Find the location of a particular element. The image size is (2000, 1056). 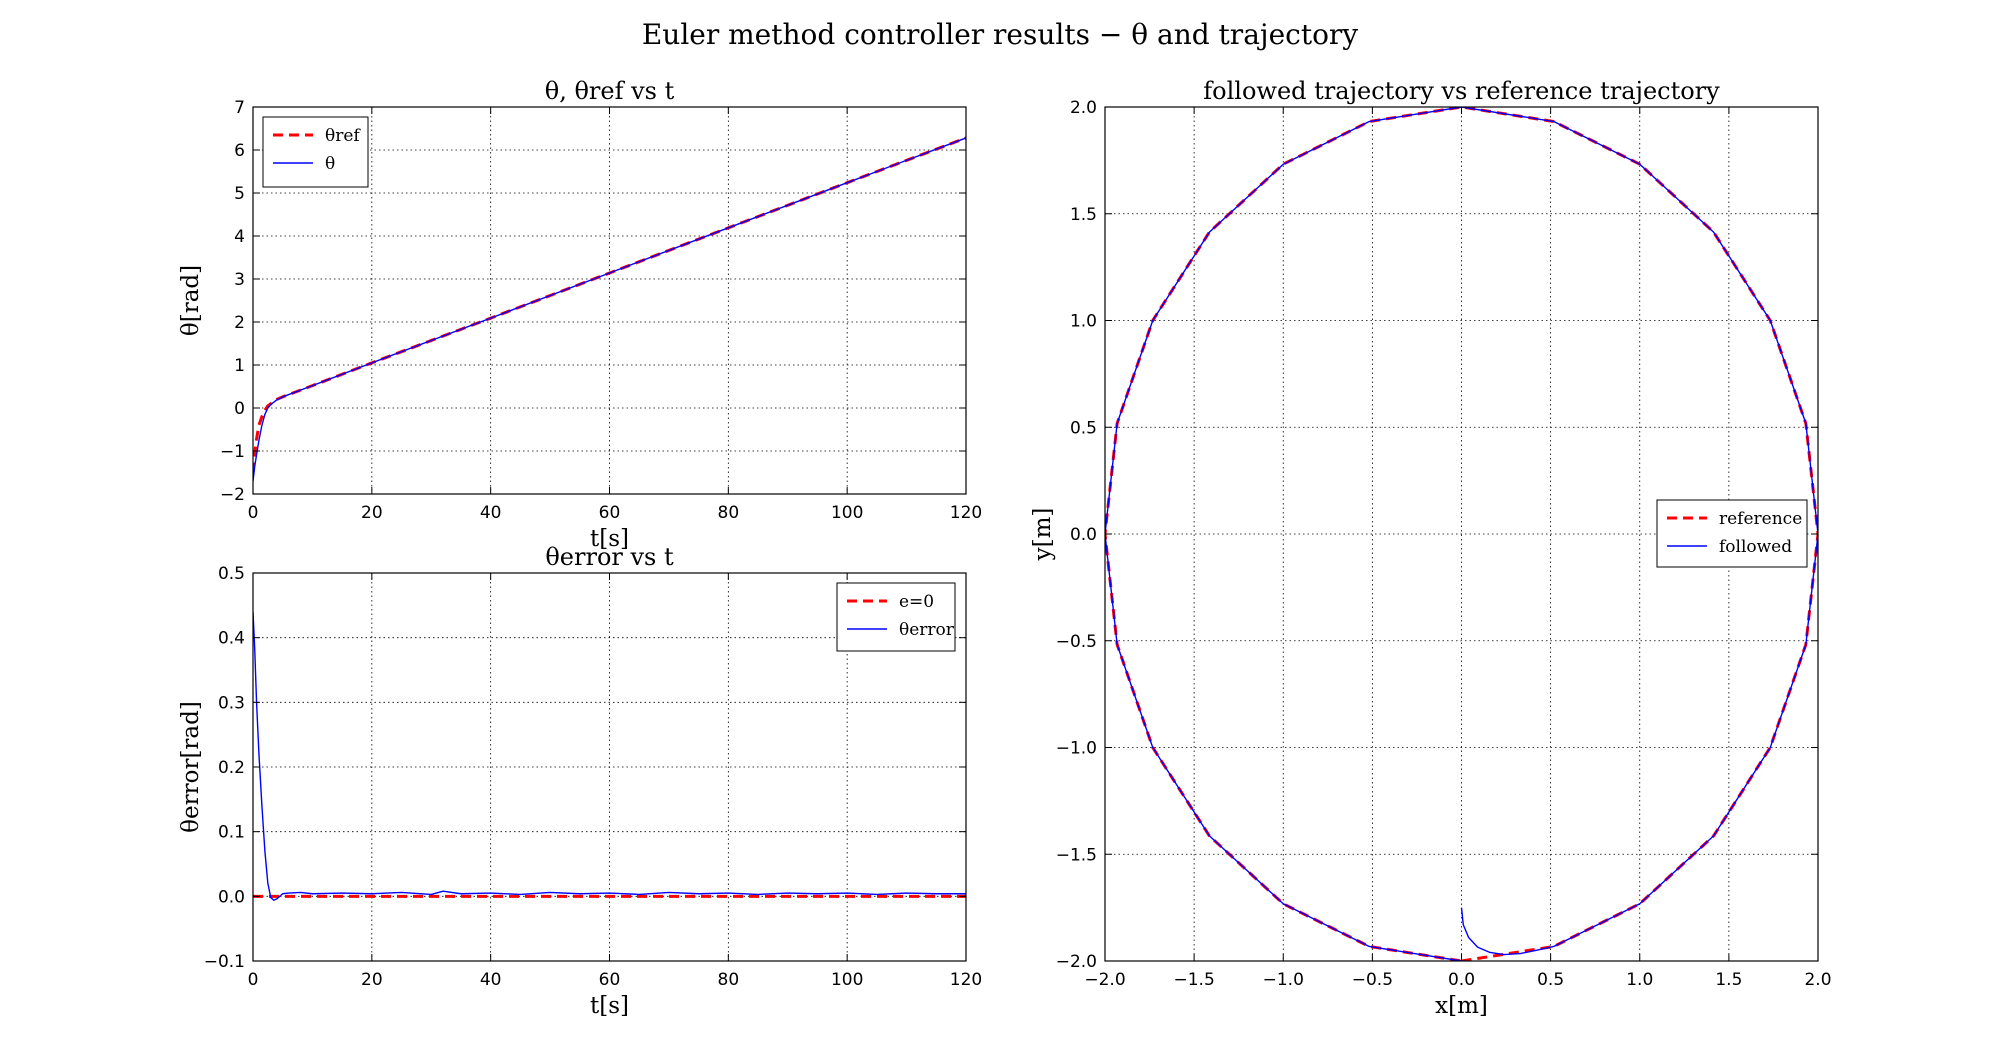

theta-xtick-label: 20 is located at coordinates (372, 513).